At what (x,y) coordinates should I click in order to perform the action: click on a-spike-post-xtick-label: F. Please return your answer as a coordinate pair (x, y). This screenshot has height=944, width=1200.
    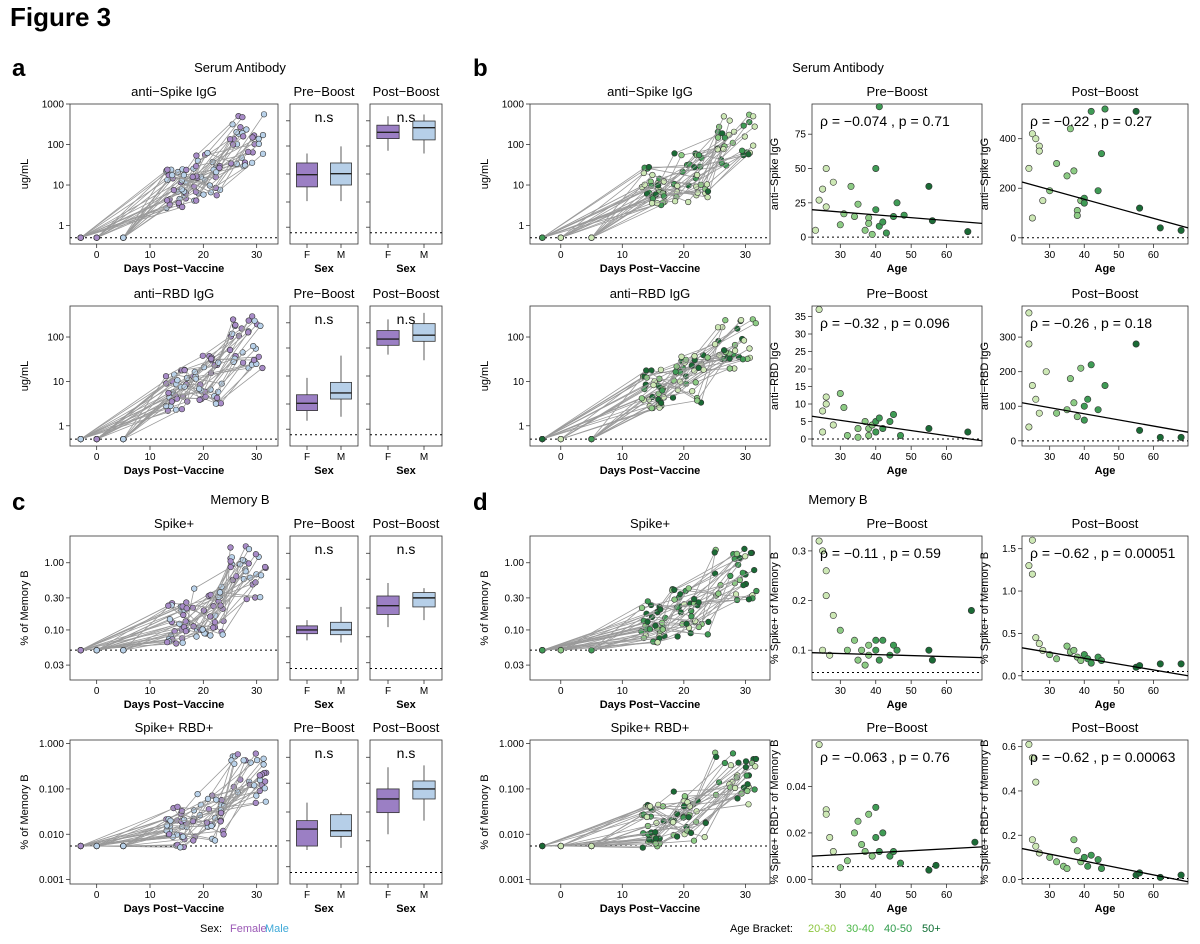
    Looking at the image, I should click on (388, 255).